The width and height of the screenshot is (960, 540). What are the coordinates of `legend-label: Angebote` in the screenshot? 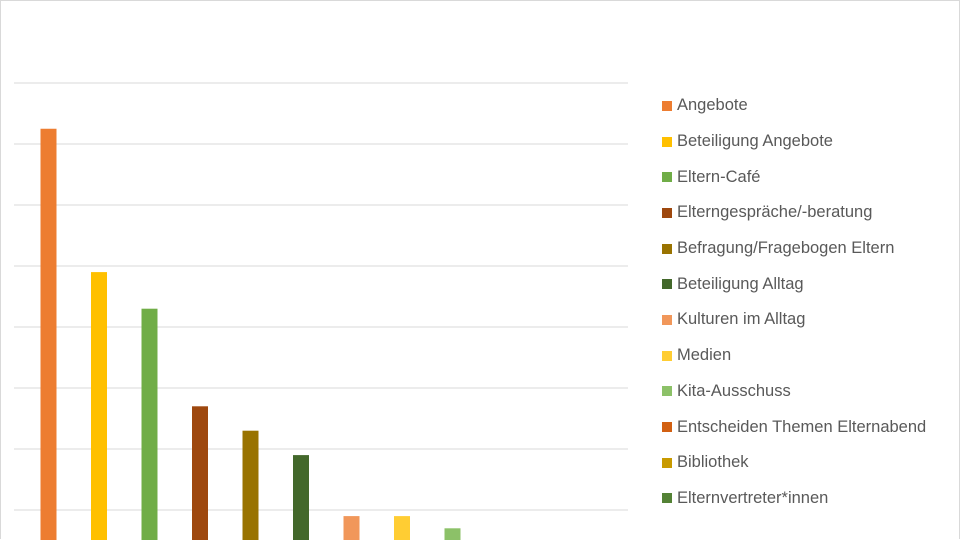 It's located at (712, 105).